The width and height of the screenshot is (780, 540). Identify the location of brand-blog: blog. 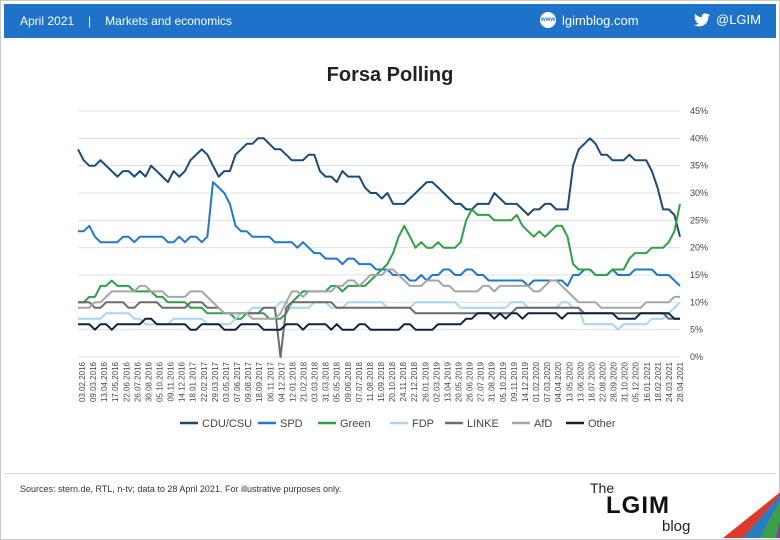
(676, 526).